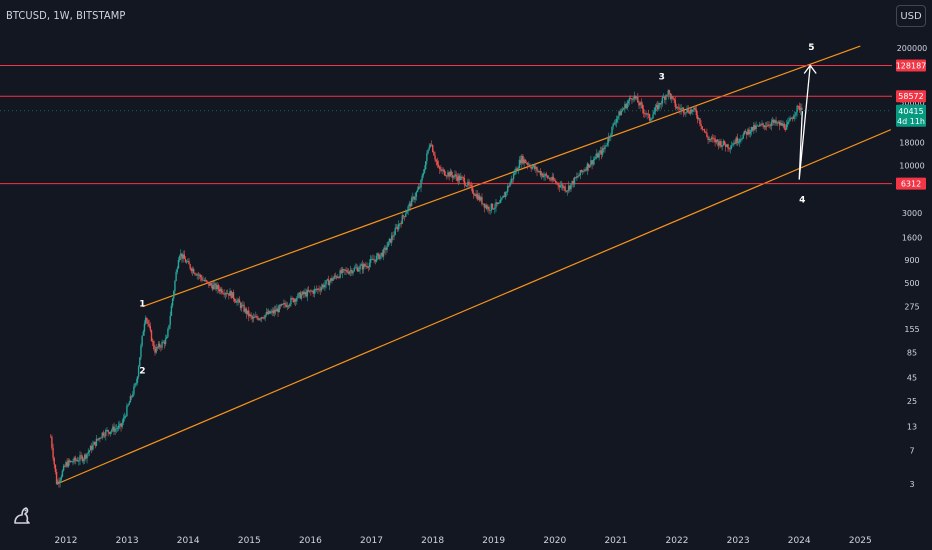 Image resolution: width=932 pixels, height=550 pixels. Describe the element at coordinates (912, 378) in the screenshot. I see `price-tick-45: 45` at that location.